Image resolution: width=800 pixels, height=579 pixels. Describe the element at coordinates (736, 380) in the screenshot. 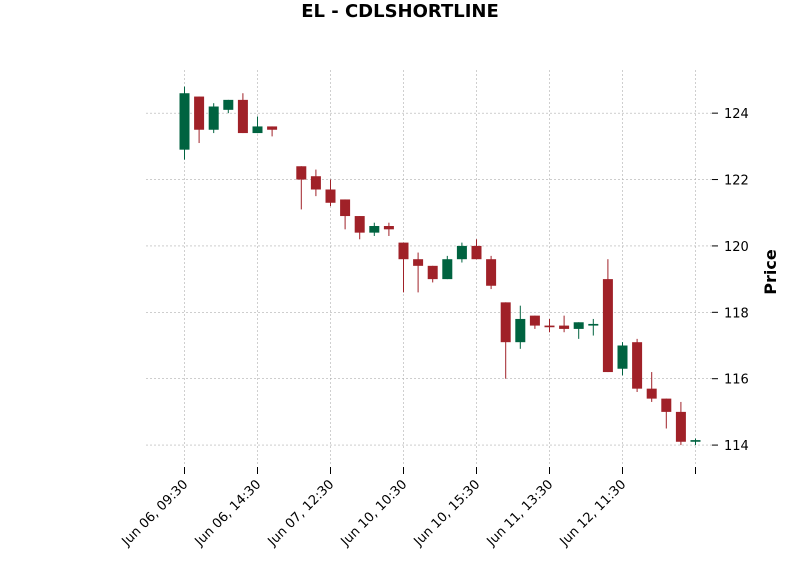

I see `y-tick-label: 116` at that location.